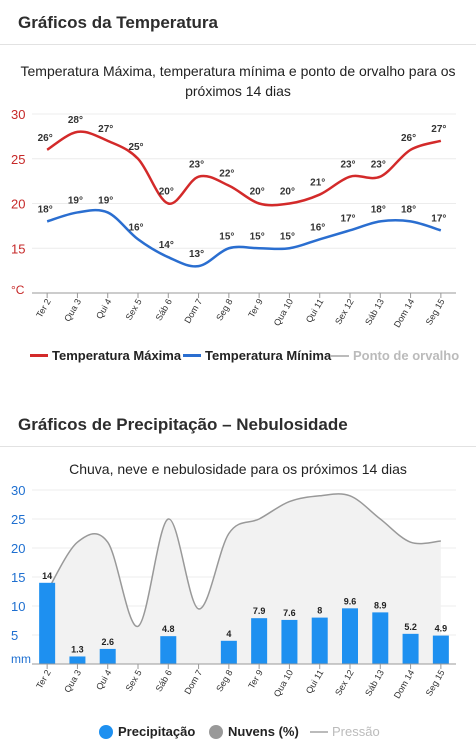 This screenshot has height=750, width=476. What do you see at coordinates (263, 731) in the screenshot?
I see `legend-label-clouds: Nuvens (%)` at bounding box center [263, 731].